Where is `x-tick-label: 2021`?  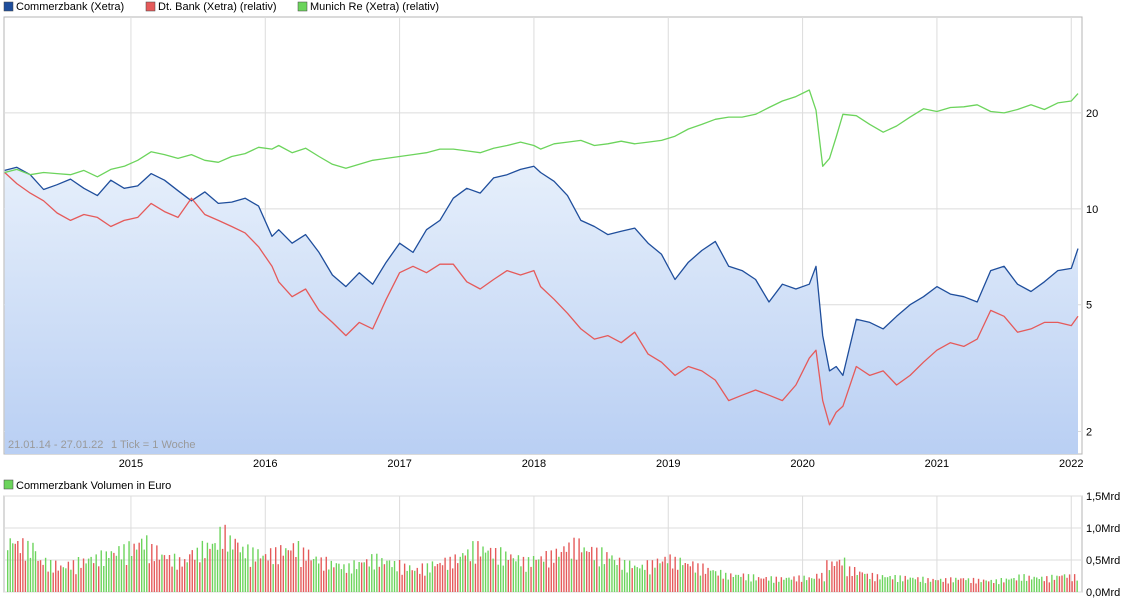
x-tick-label: 2021 is located at coordinates (937, 464).